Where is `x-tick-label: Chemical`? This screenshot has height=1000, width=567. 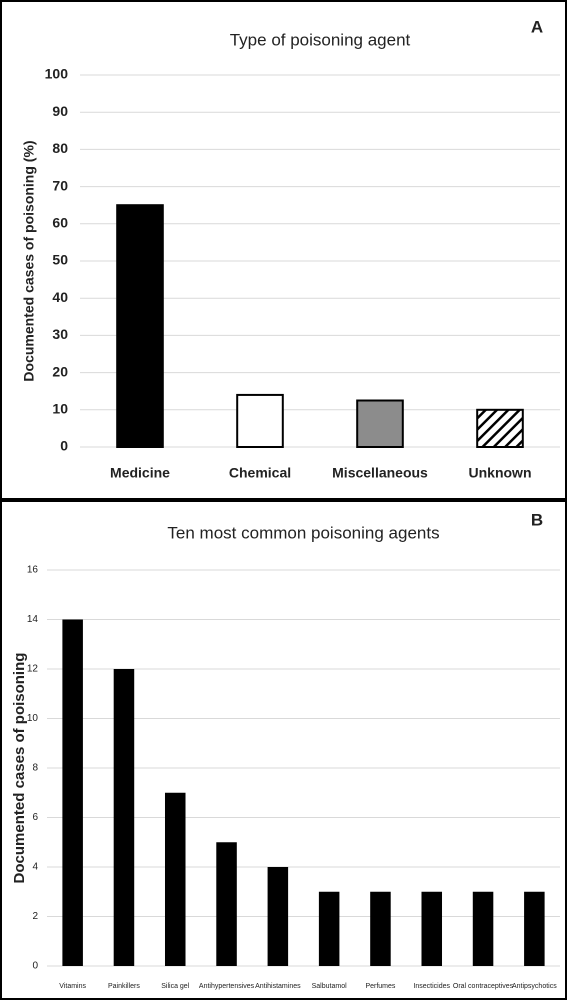 x-tick-label: Chemical is located at coordinates (260, 473).